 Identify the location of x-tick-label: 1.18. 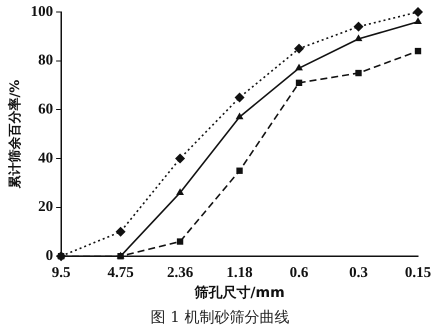
(239, 273).